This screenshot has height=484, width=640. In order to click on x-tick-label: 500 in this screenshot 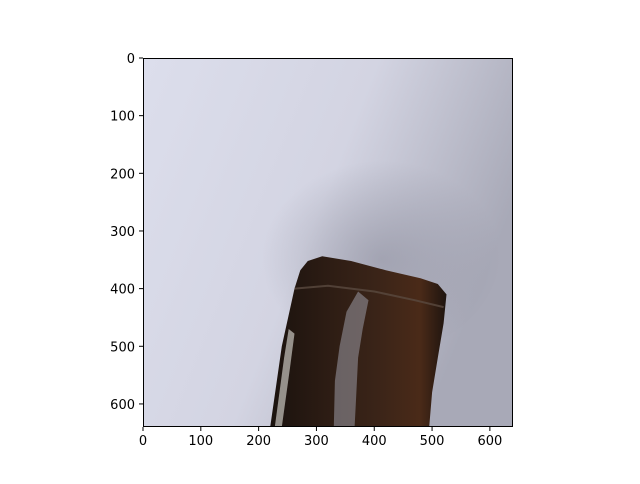, I will do `click(432, 441)`.